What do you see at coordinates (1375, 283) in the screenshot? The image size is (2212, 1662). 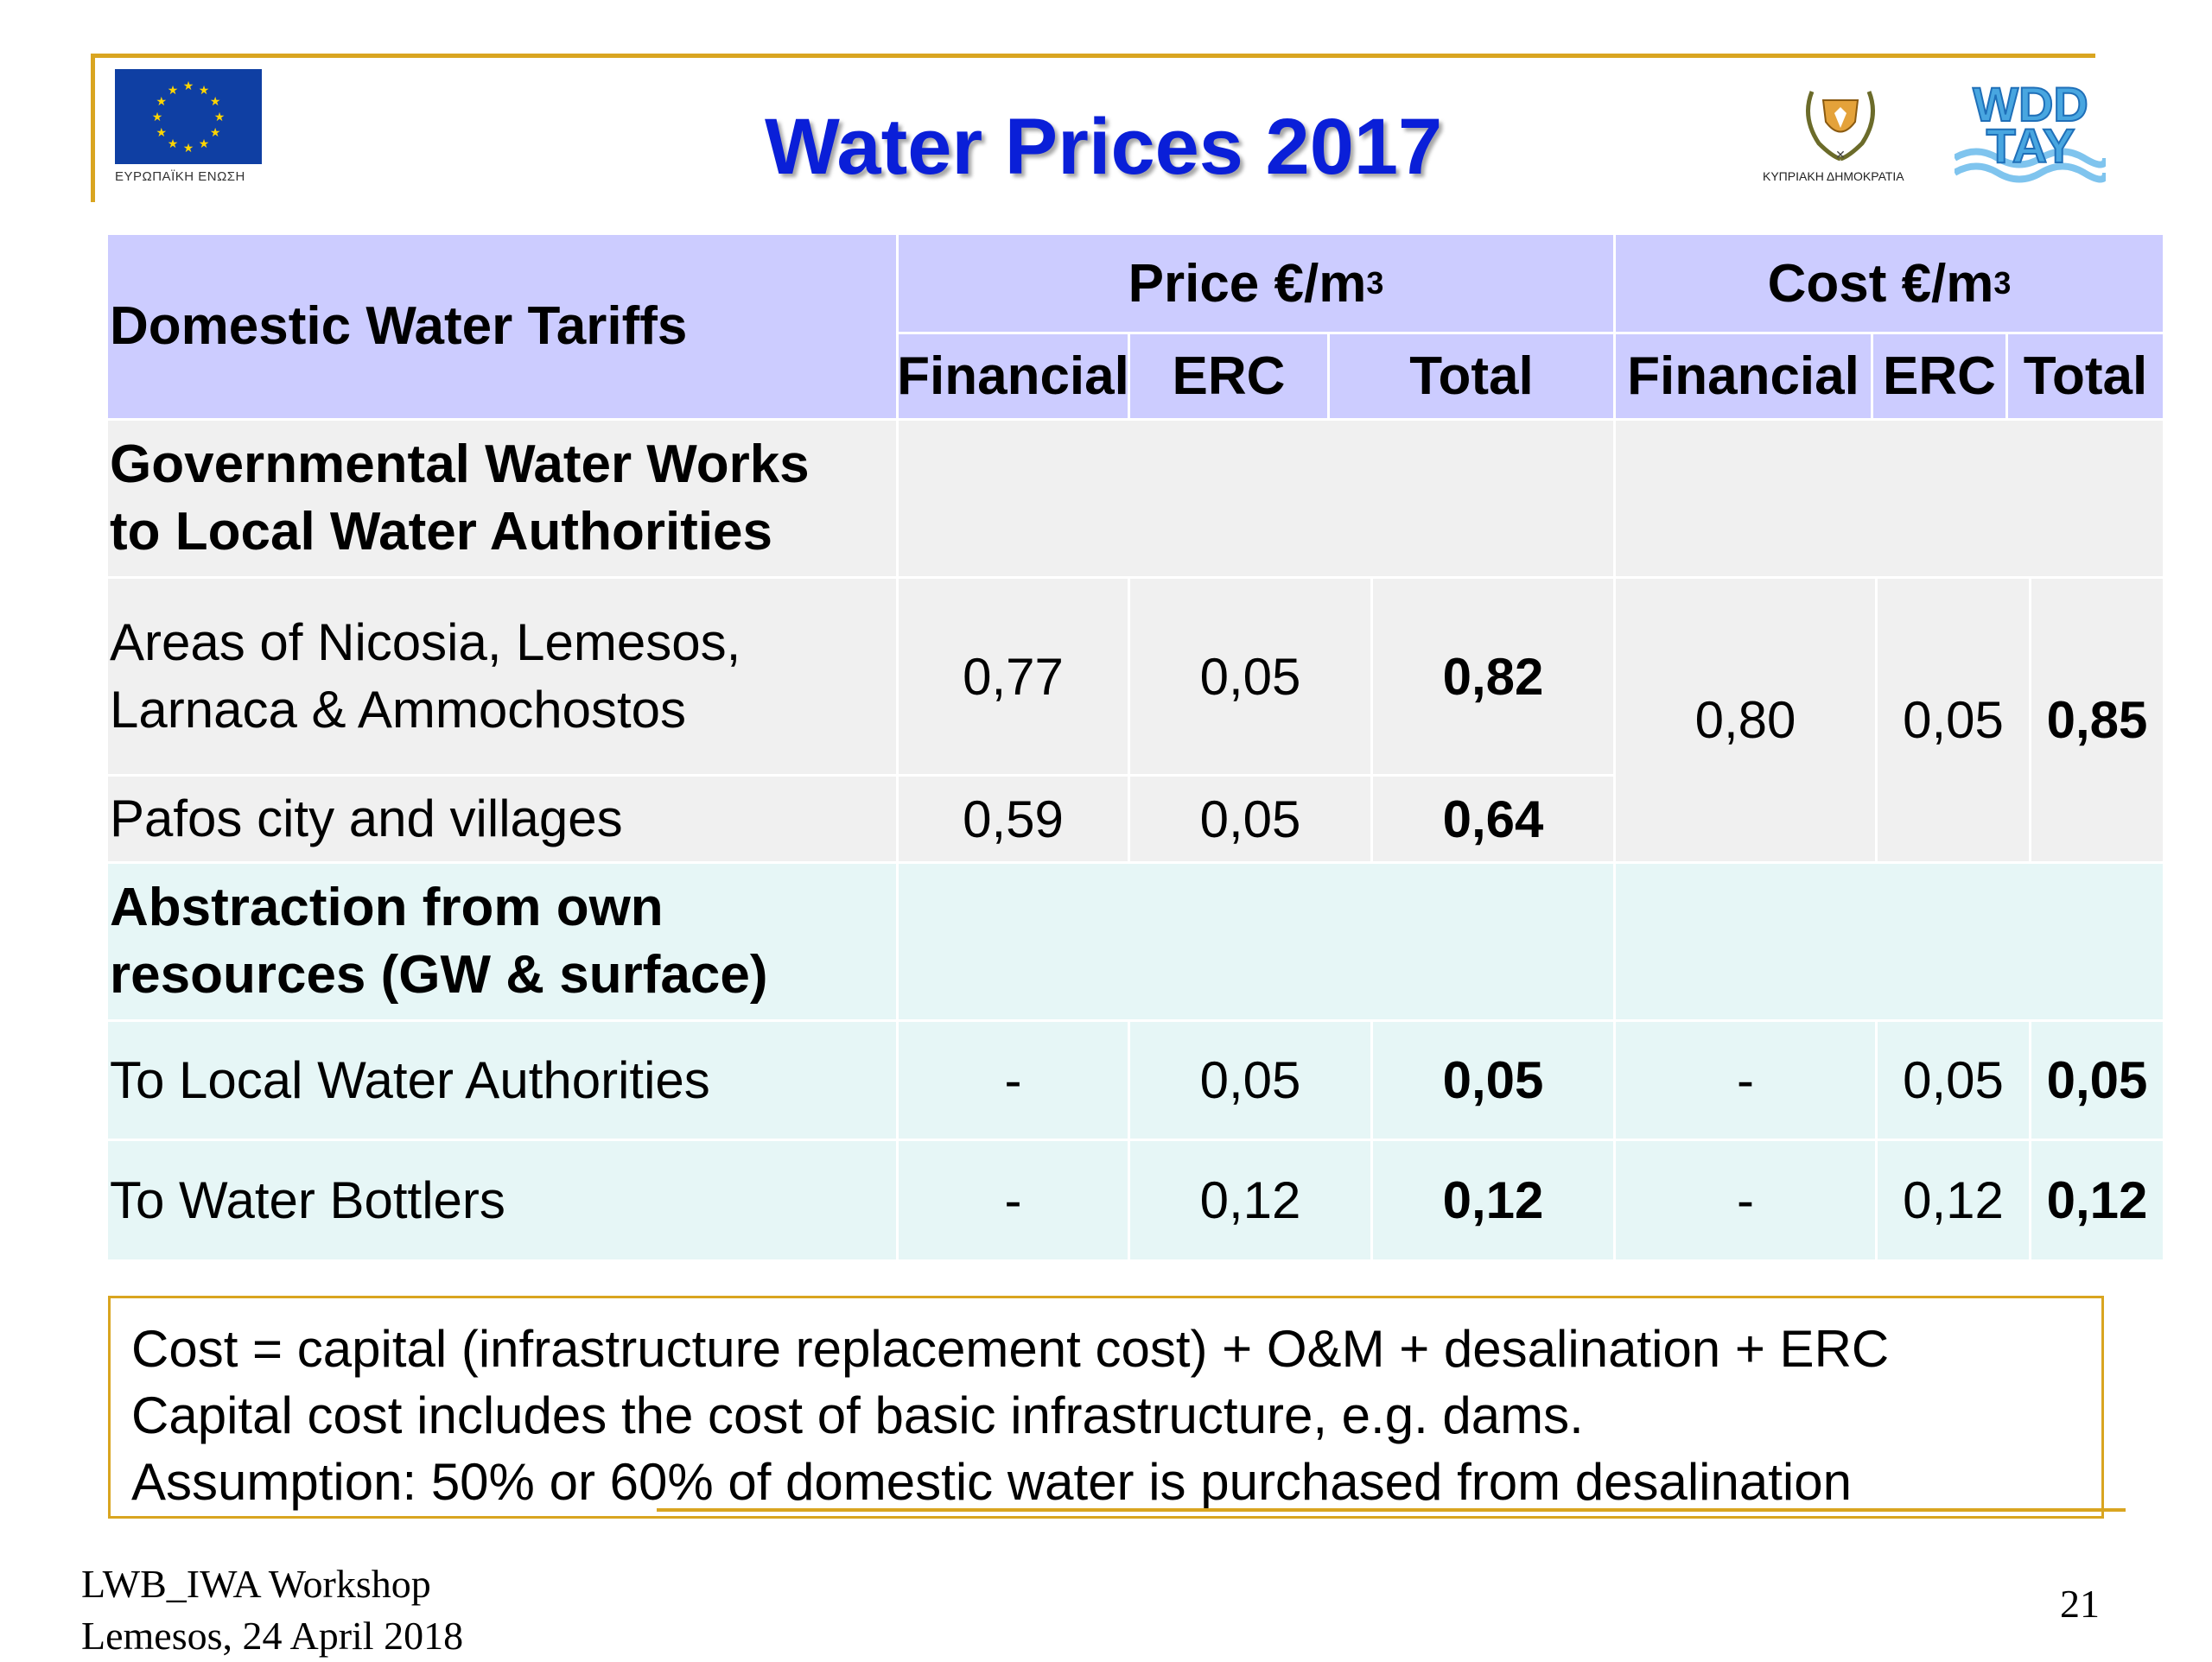 I see `price-unit-exponent: 3` at bounding box center [1375, 283].